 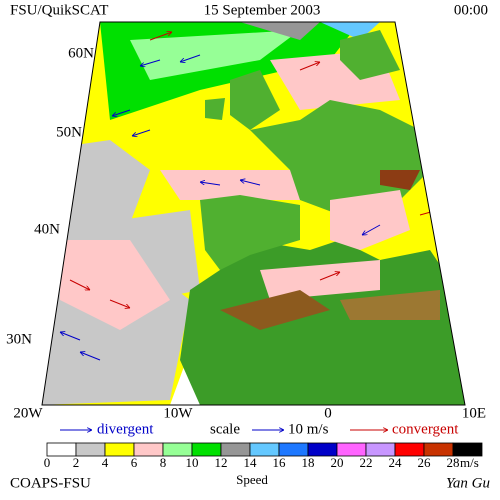 What do you see at coordinates (221, 462) in the screenshot?
I see `colorbar-tick-label: 12` at bounding box center [221, 462].